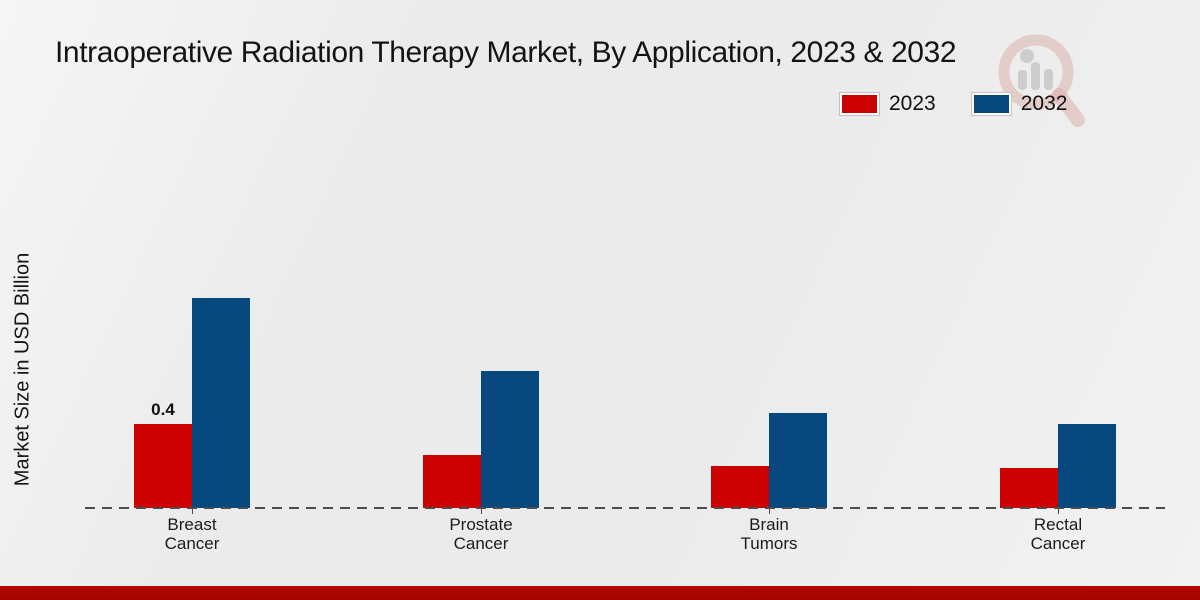 The width and height of the screenshot is (1200, 600). What do you see at coordinates (452, 481) in the screenshot?
I see `bar-2023-prostate-cancer` at bounding box center [452, 481].